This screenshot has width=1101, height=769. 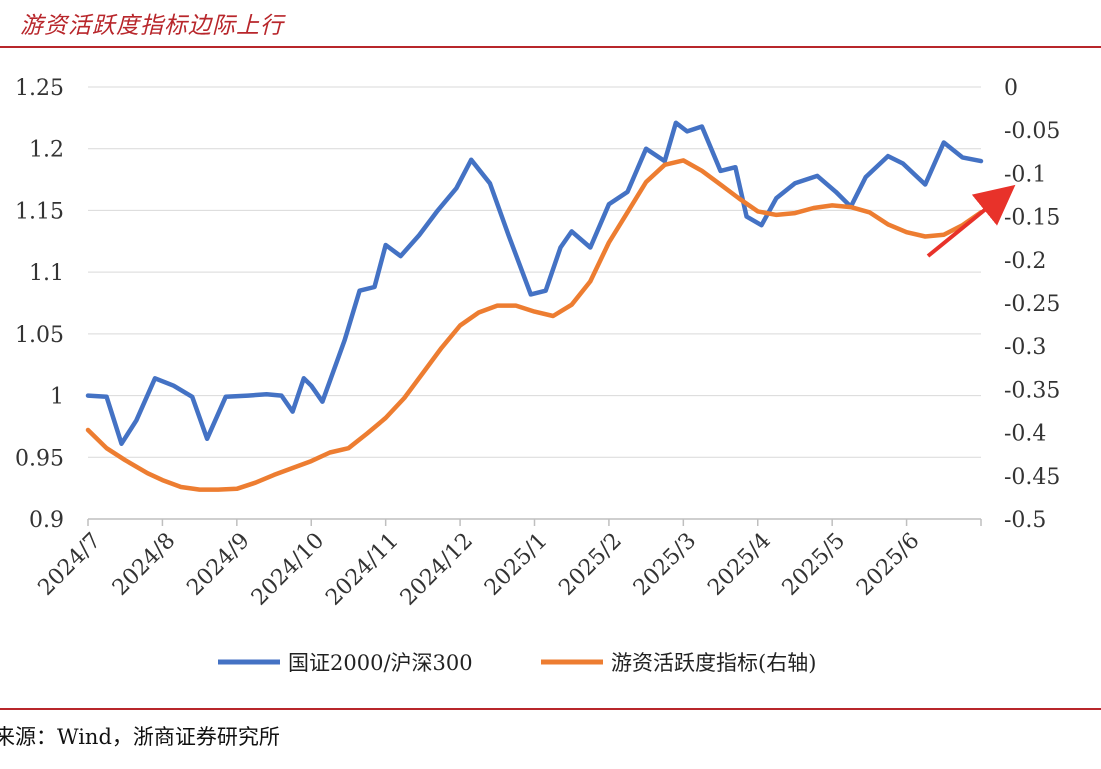 What do you see at coordinates (39, 458) in the screenshot?
I see `left-tick-label: 0.95` at bounding box center [39, 458].